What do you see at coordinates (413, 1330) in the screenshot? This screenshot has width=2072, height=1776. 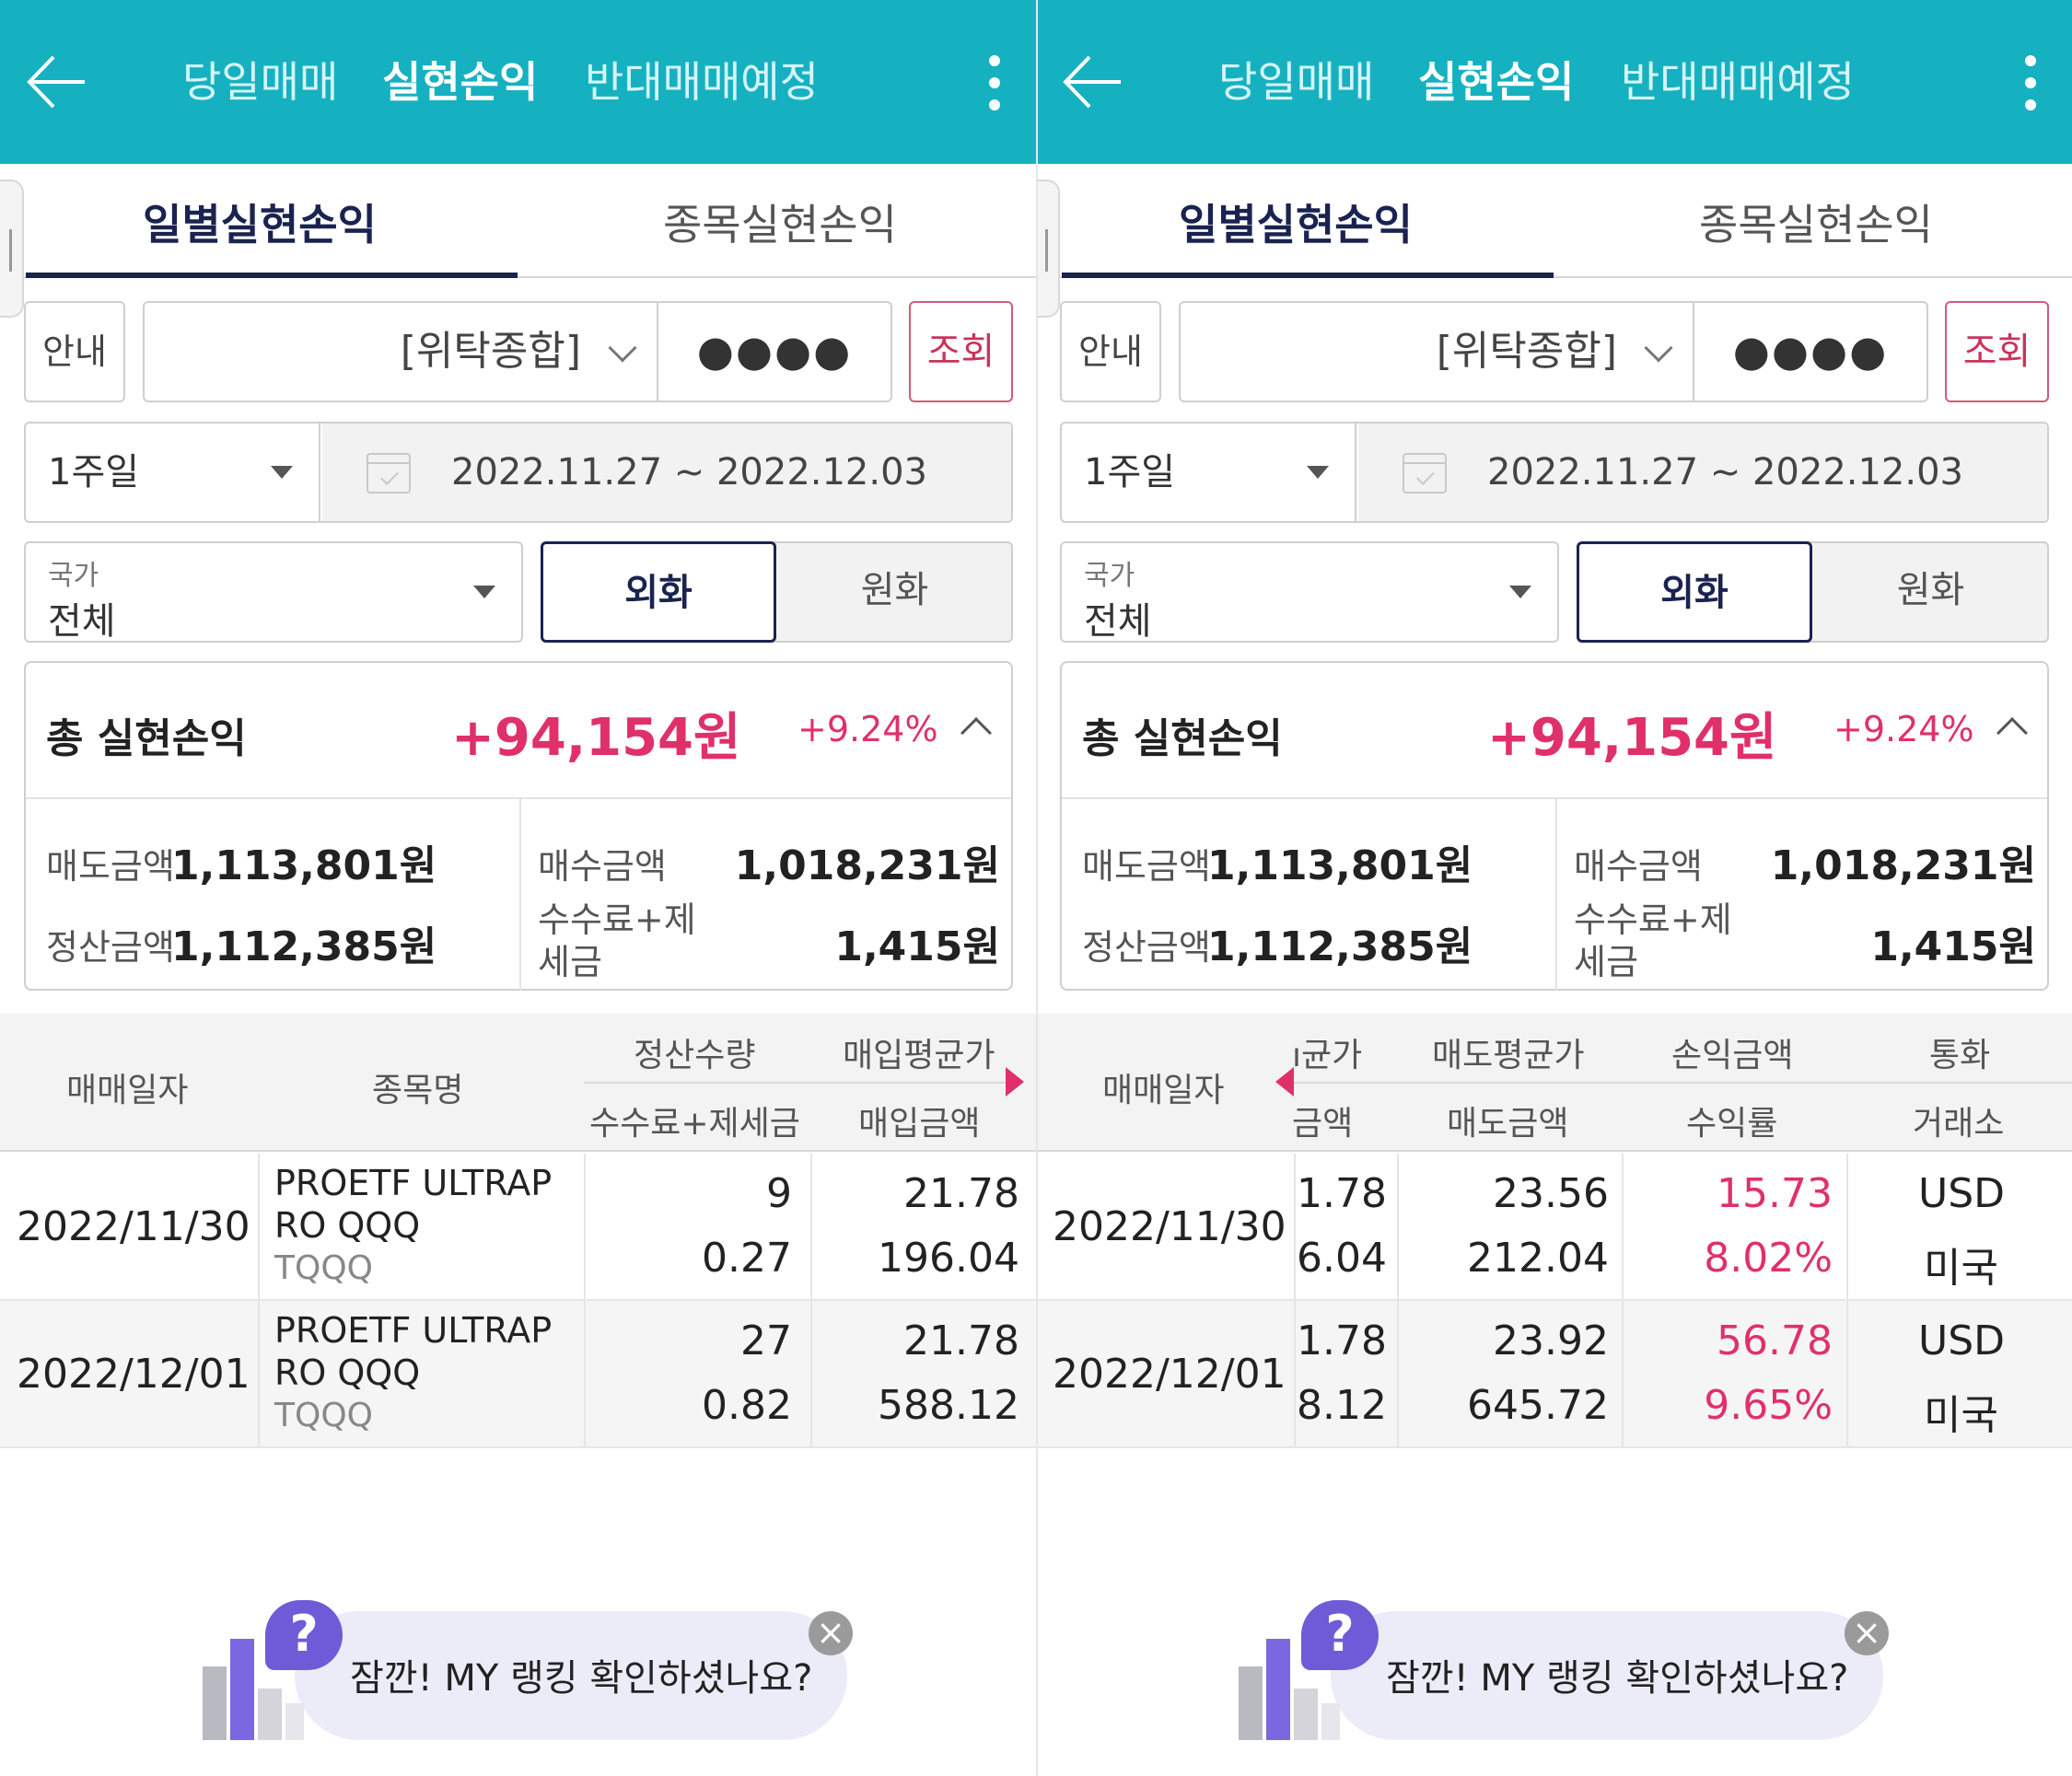 I see `cell-name-line1: PROETF ULTRAP` at bounding box center [413, 1330].